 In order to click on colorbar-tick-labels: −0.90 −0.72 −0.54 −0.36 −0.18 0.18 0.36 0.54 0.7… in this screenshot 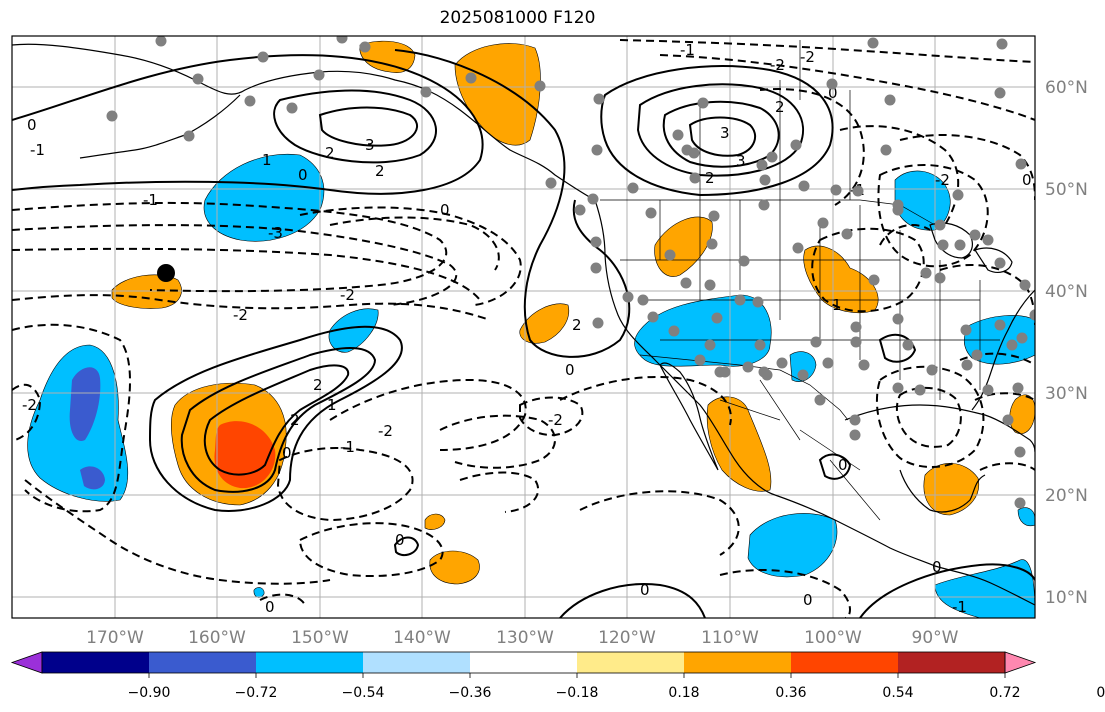, I will do `click(616, 687)`.